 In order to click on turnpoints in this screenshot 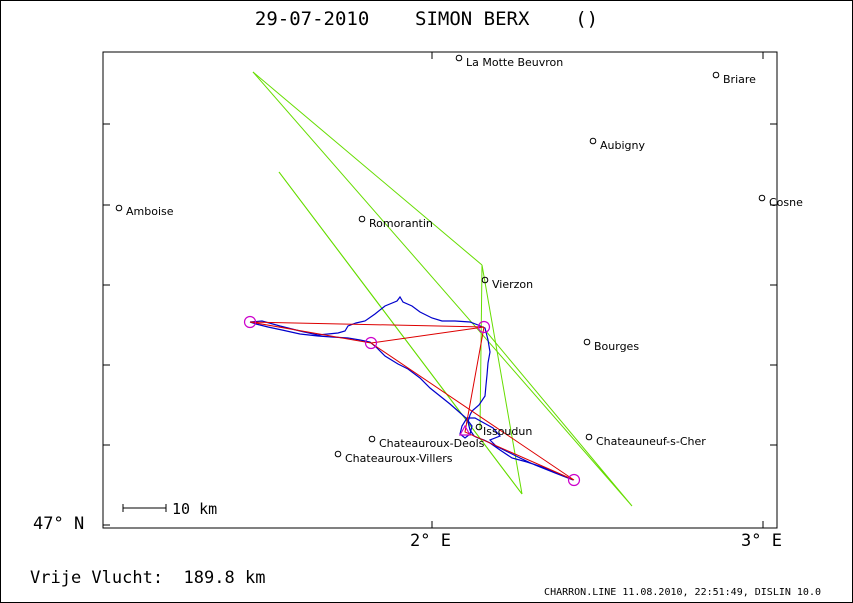, I will do `click(412, 401)`.